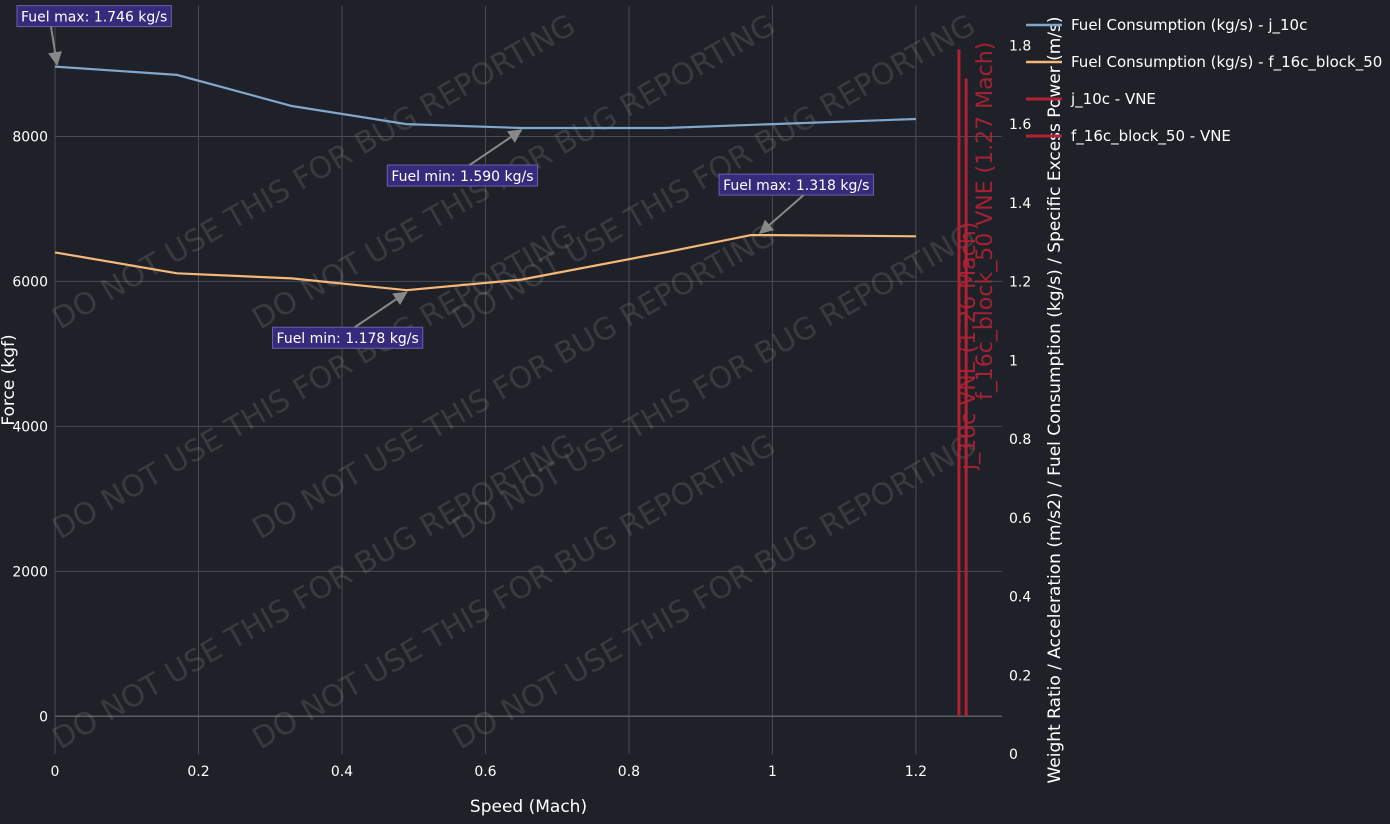  What do you see at coordinates (772, 772) in the screenshot?
I see `x-tick-label: 1` at bounding box center [772, 772].